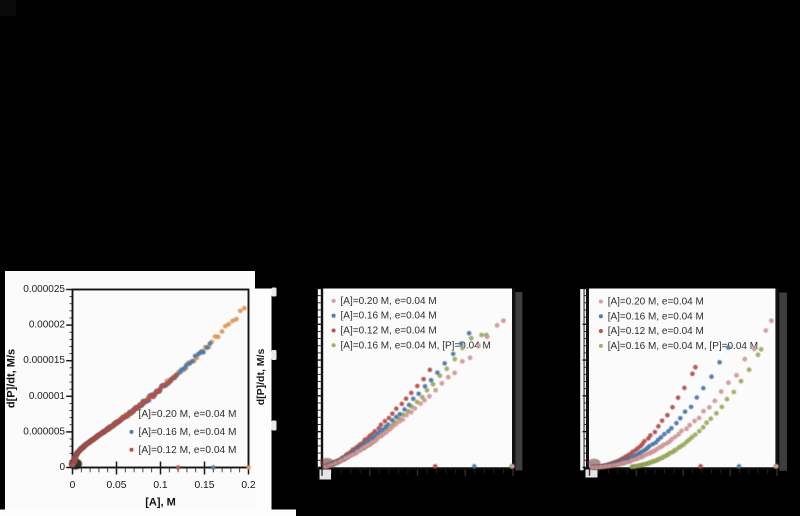 This screenshot has height=516, width=800. I want to click on y-tick-label: 0.000015, so click(44, 360).